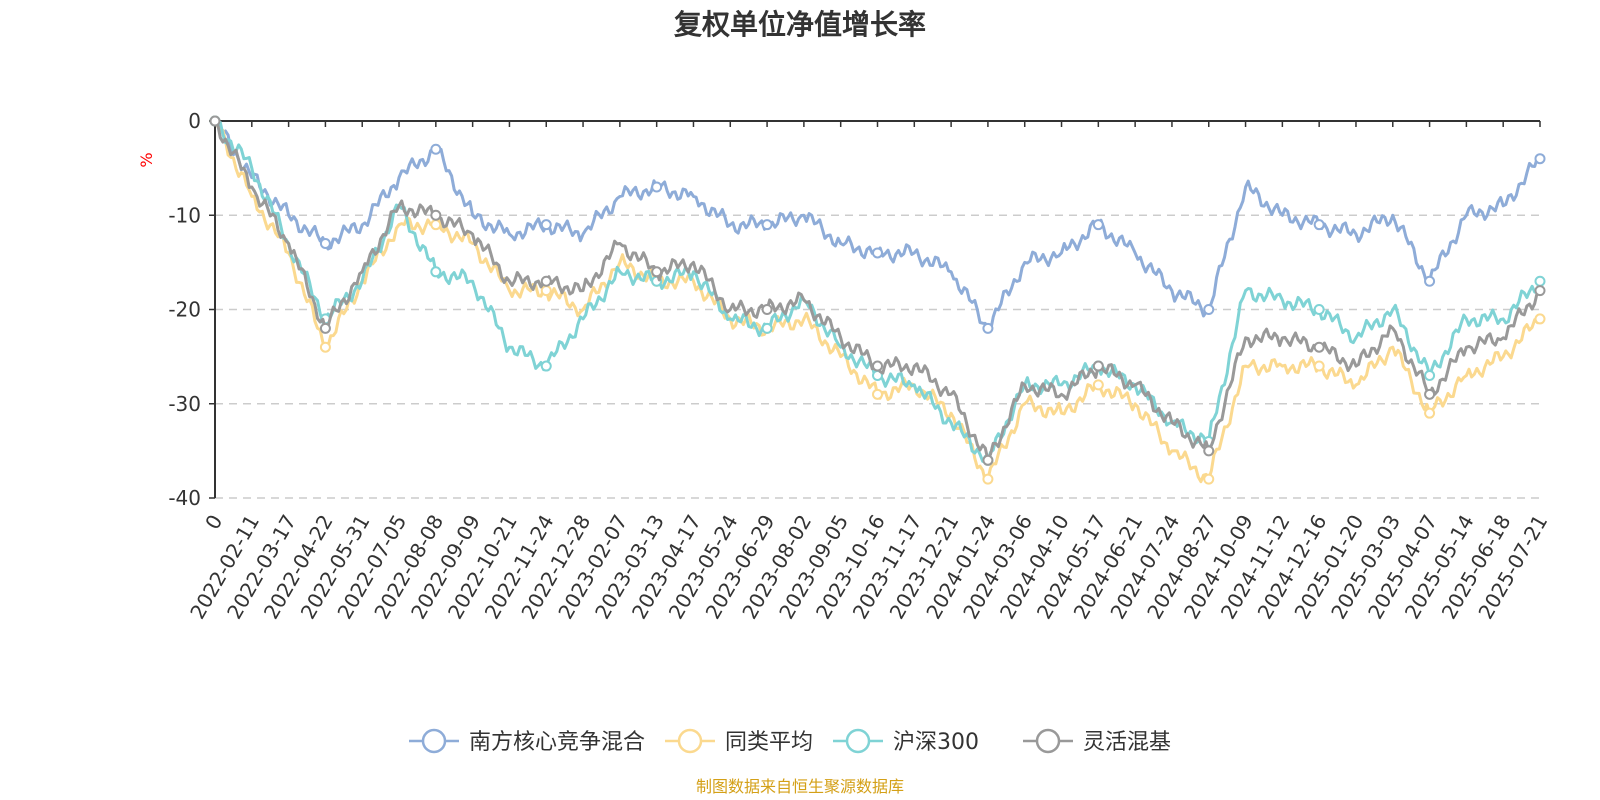  I want to click on y-tick-label: -30, so click(184, 404).